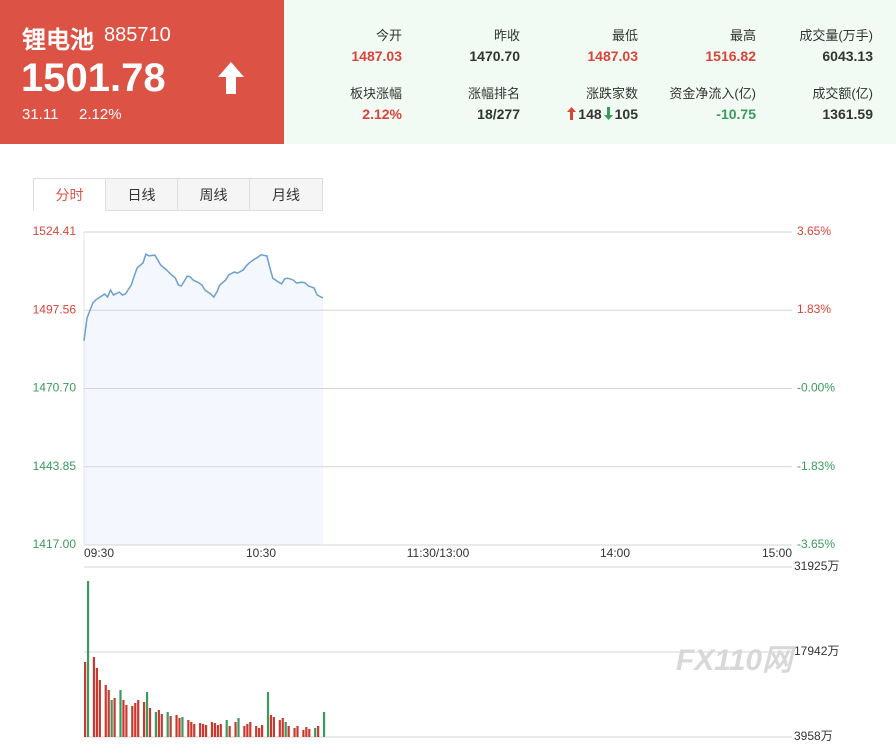  Describe the element at coordinates (712, 93) in the screenshot. I see `stat-label: 资金净流入(亿)` at that location.